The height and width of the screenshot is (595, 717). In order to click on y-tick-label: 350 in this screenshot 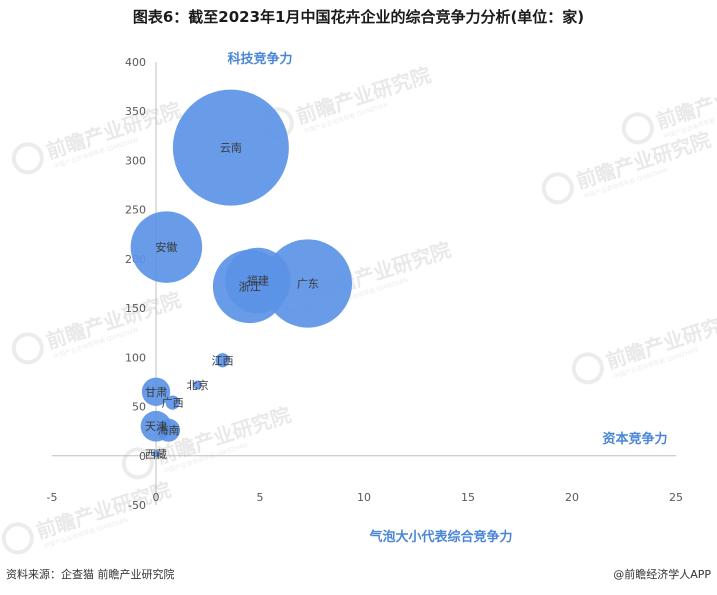, I will do `click(135, 111)`.